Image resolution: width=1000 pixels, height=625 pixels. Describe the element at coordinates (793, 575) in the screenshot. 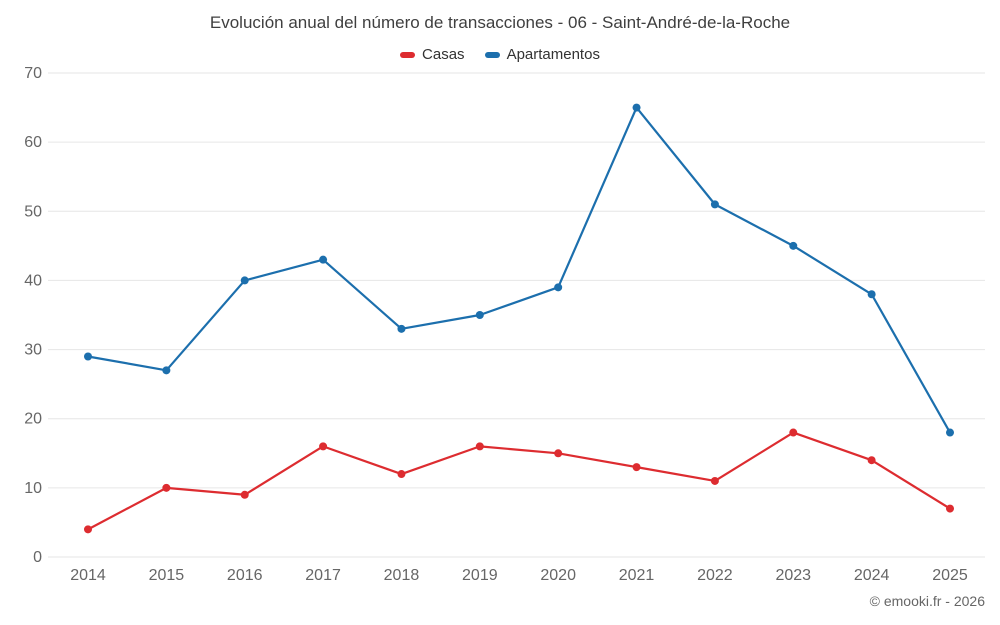

I see `x-axis-label: 2023` at that location.